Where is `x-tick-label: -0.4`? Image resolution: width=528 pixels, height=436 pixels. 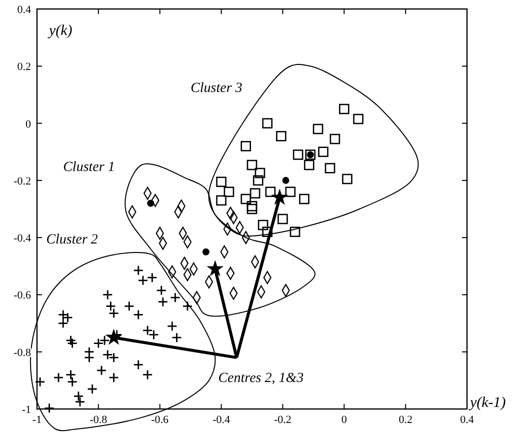
x-tick-label: -0.4 is located at coordinates (221, 420).